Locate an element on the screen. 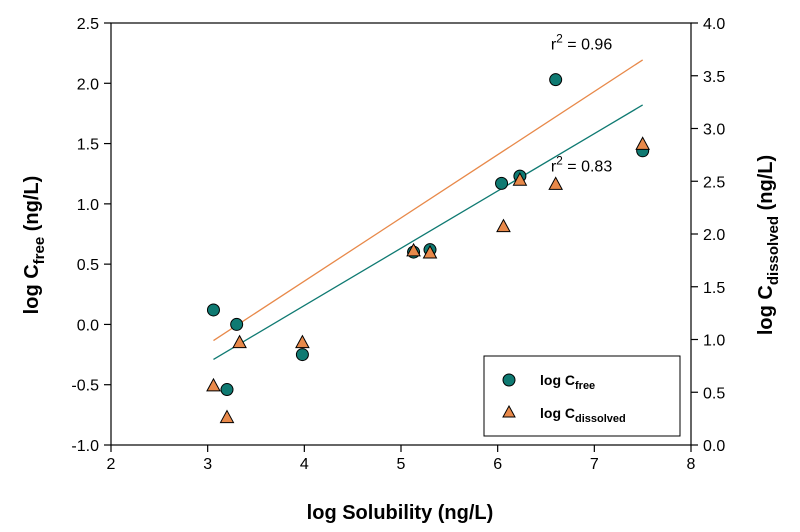 The width and height of the screenshot is (800, 532). x-tick-label: 5 is located at coordinates (401, 464).